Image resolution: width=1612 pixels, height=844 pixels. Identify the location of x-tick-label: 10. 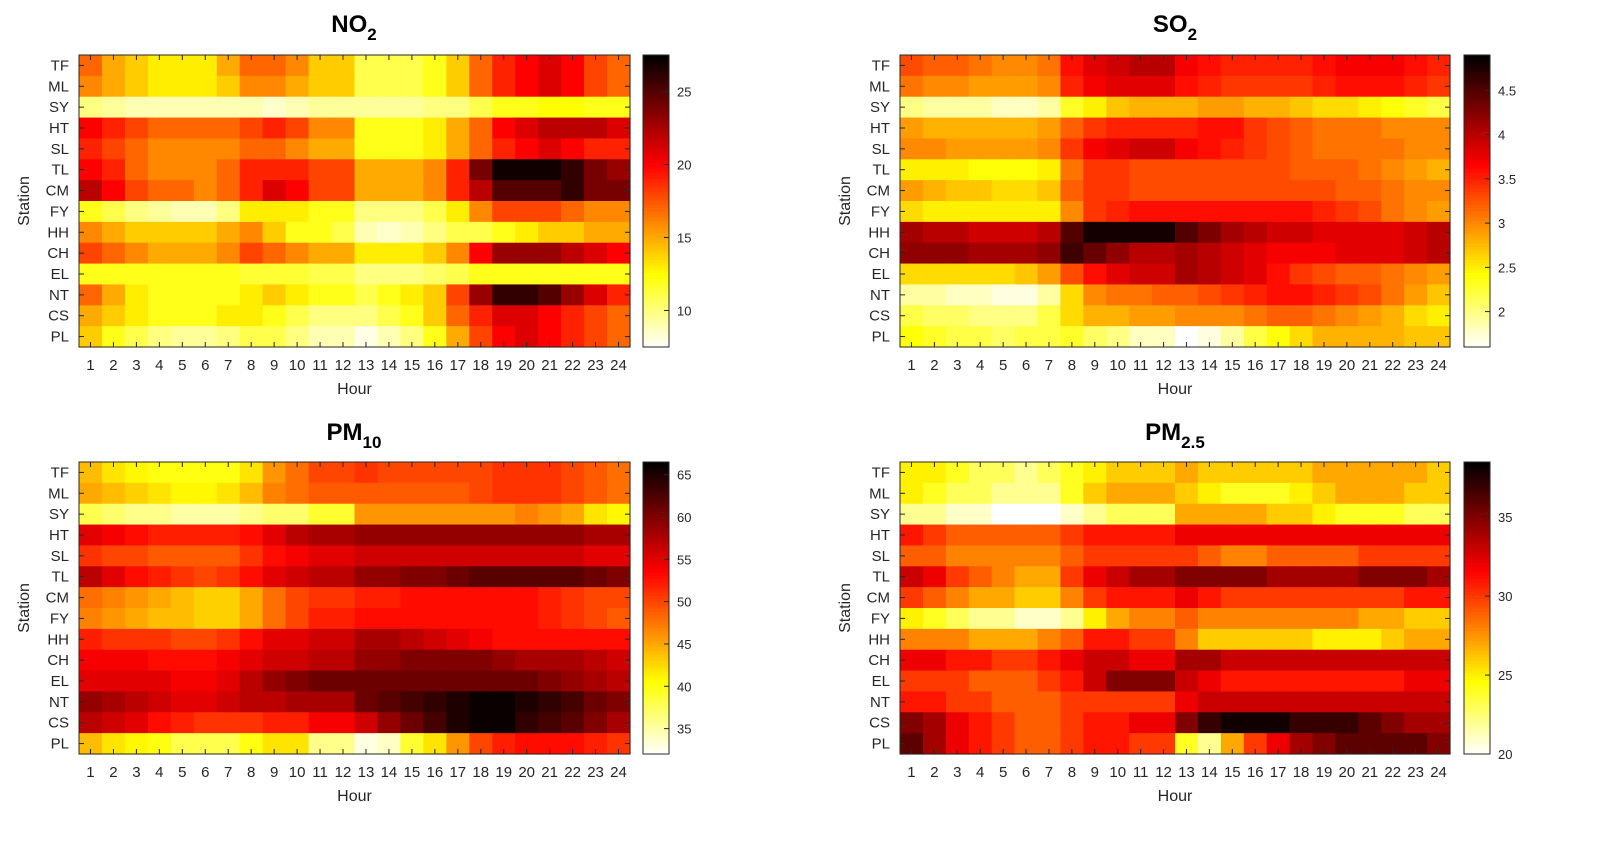
(297, 772).